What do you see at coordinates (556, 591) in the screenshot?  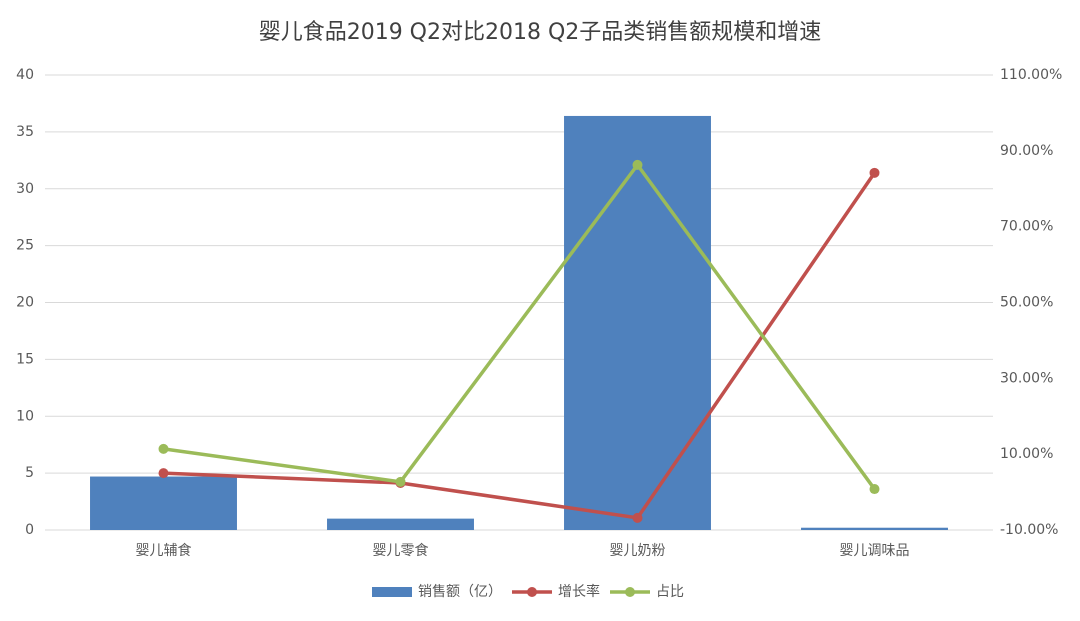 I see `legend-item: 增长率` at bounding box center [556, 591].